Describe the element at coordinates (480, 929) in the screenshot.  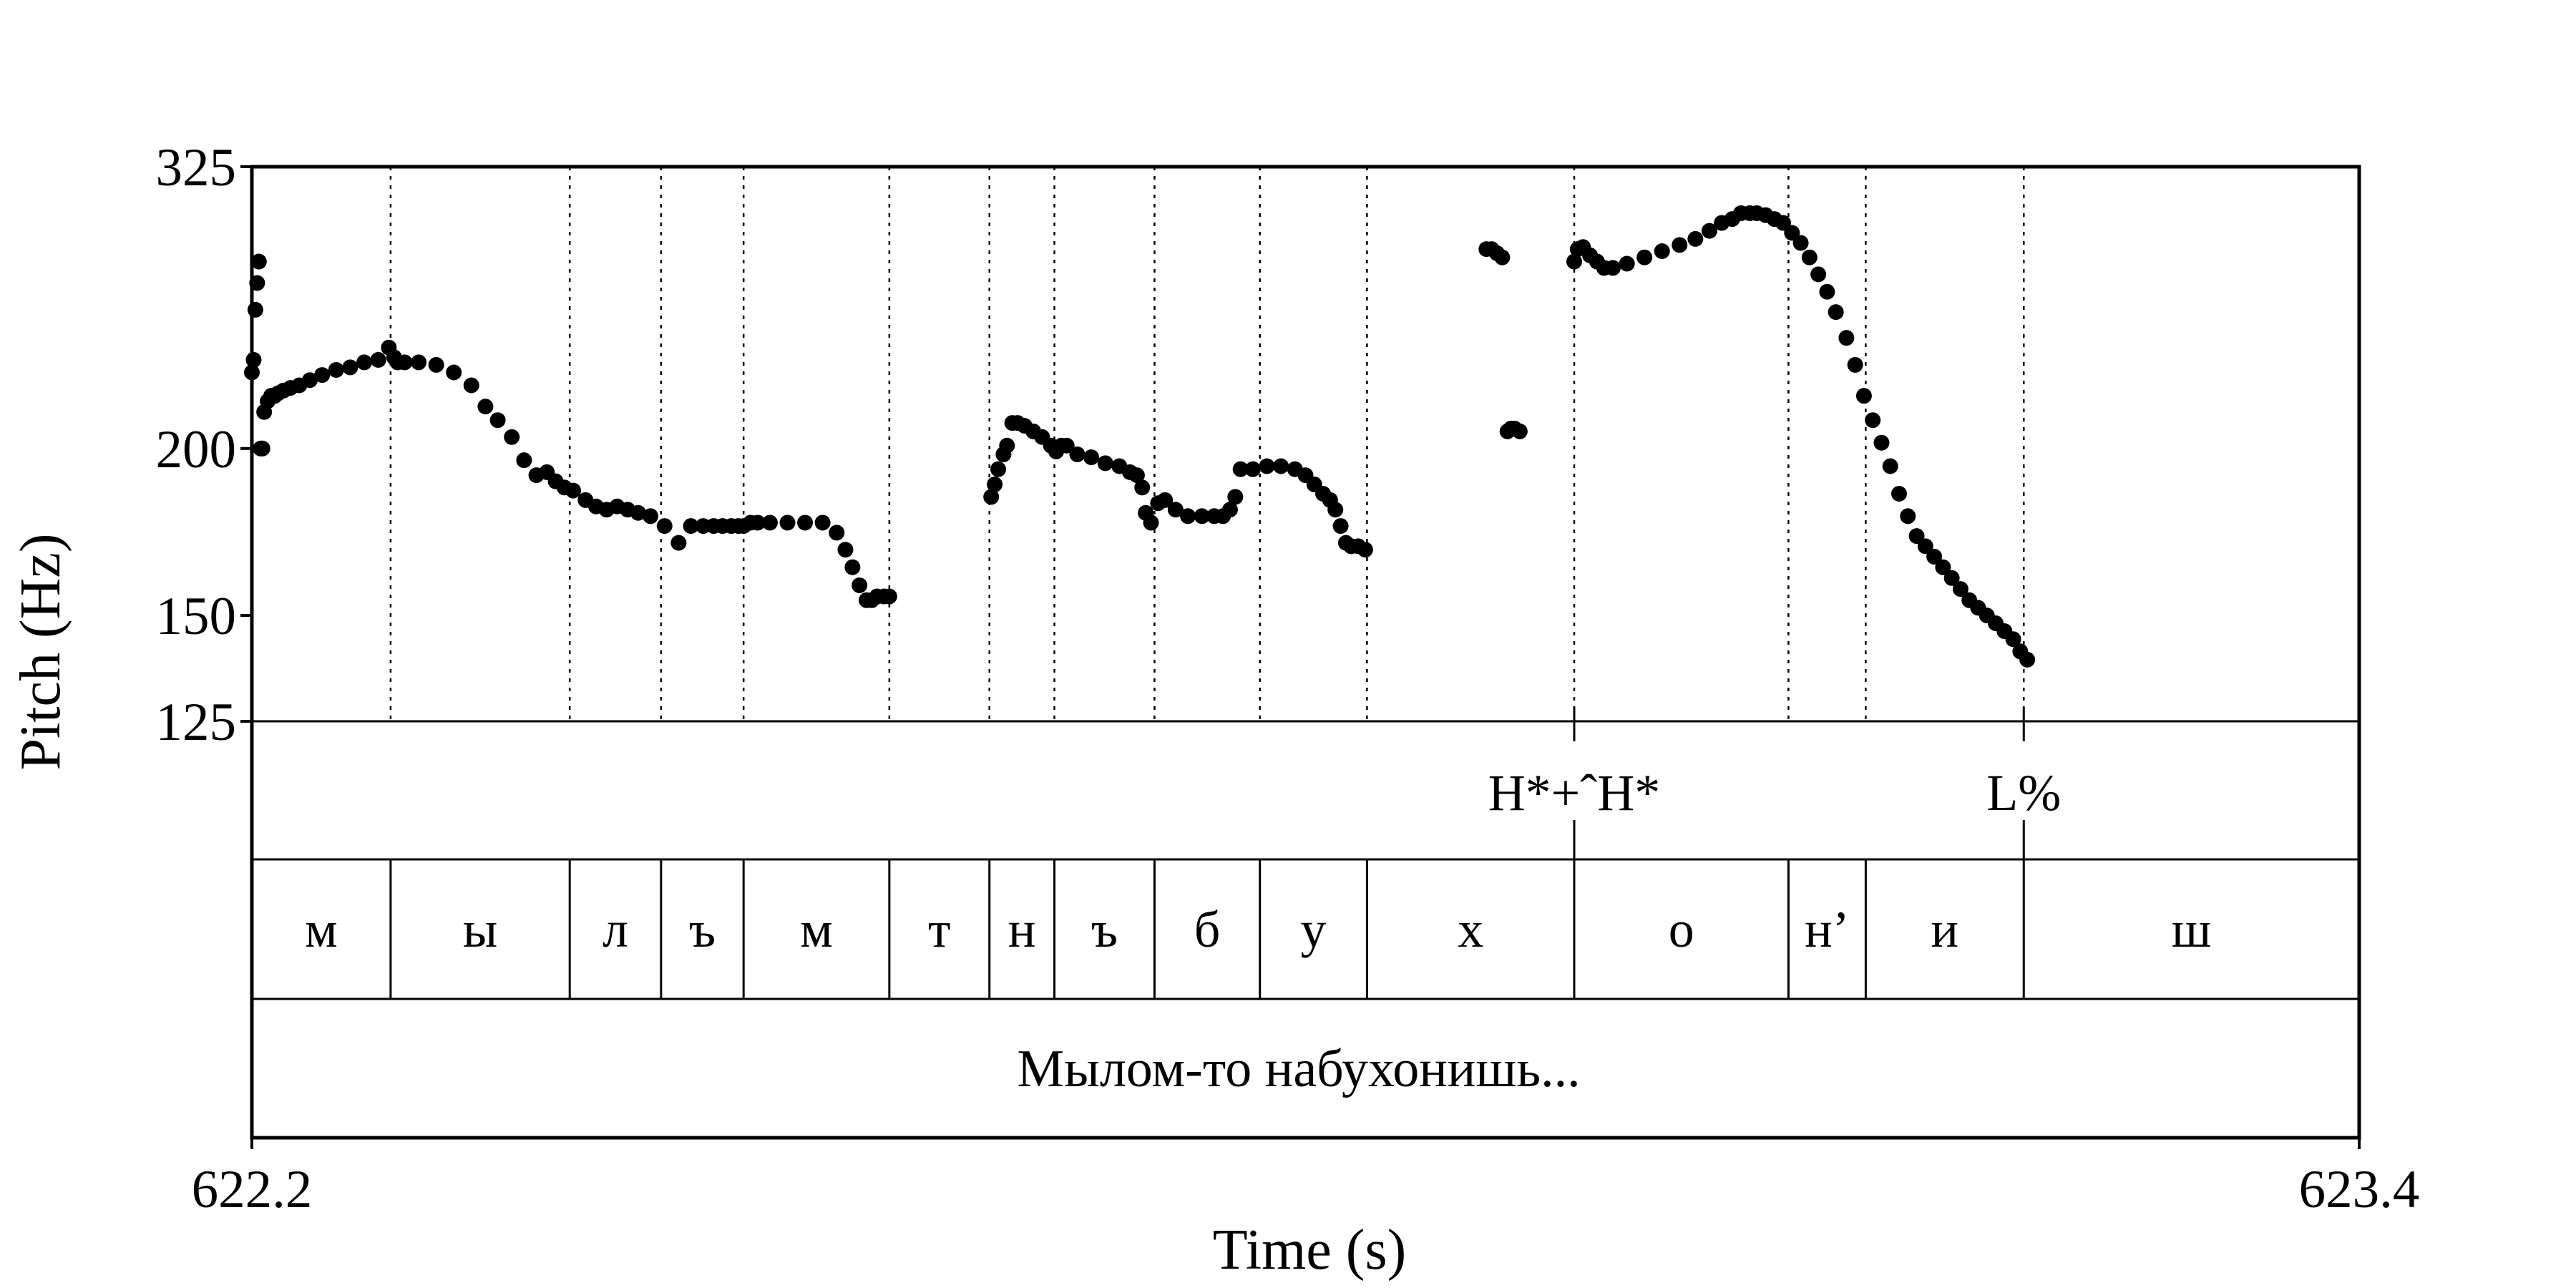
I see `segment-label: ы` at that location.